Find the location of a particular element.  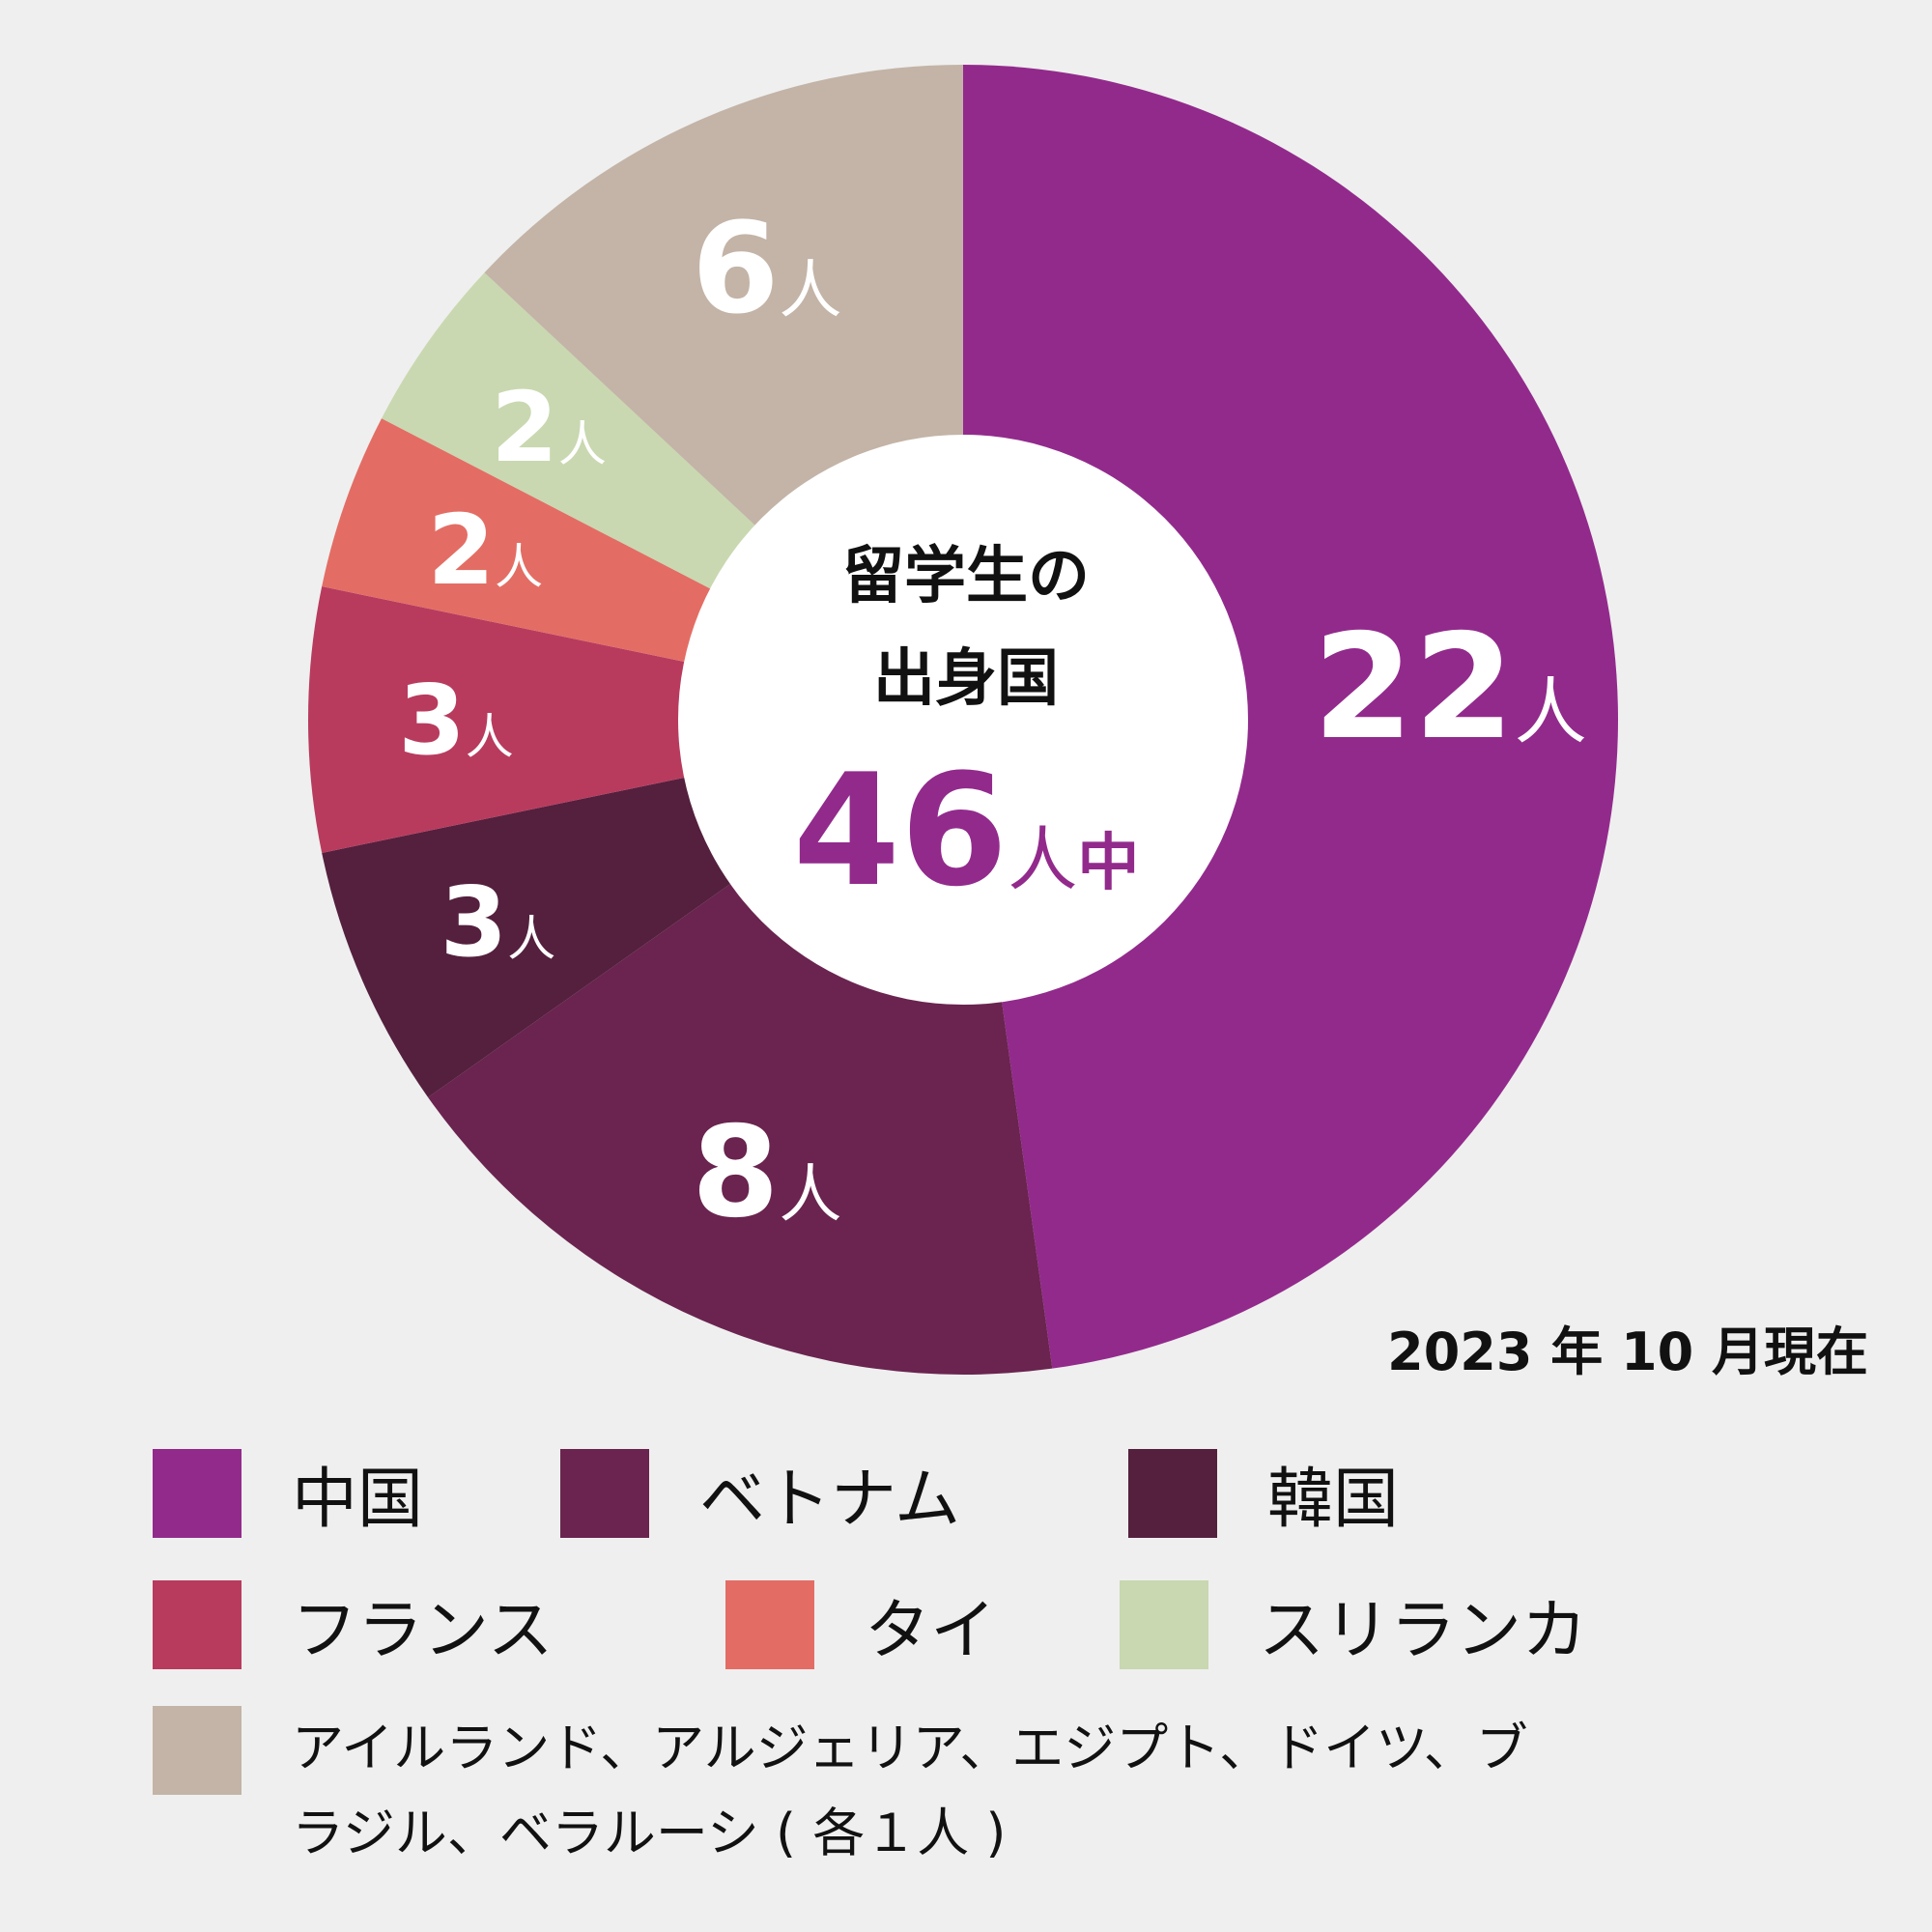

slice-label-france: 3人 is located at coordinates (456, 720).